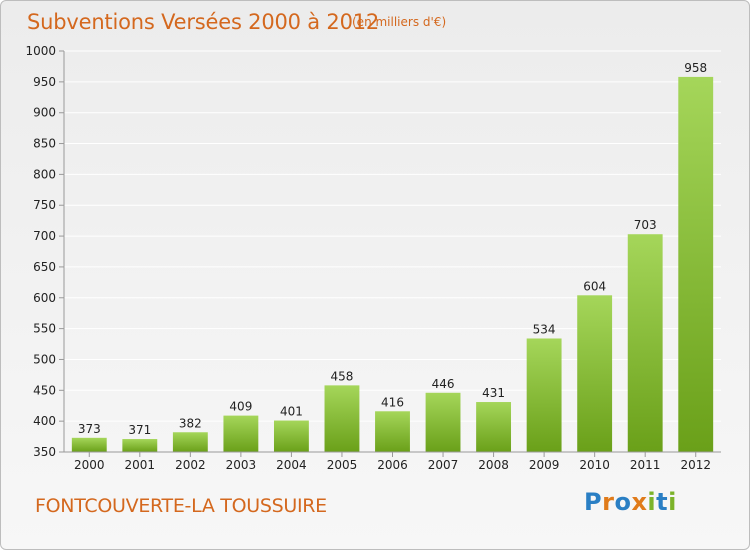 The height and width of the screenshot is (550, 750). Describe the element at coordinates (241, 433) in the screenshot. I see `bar-2003` at that location.